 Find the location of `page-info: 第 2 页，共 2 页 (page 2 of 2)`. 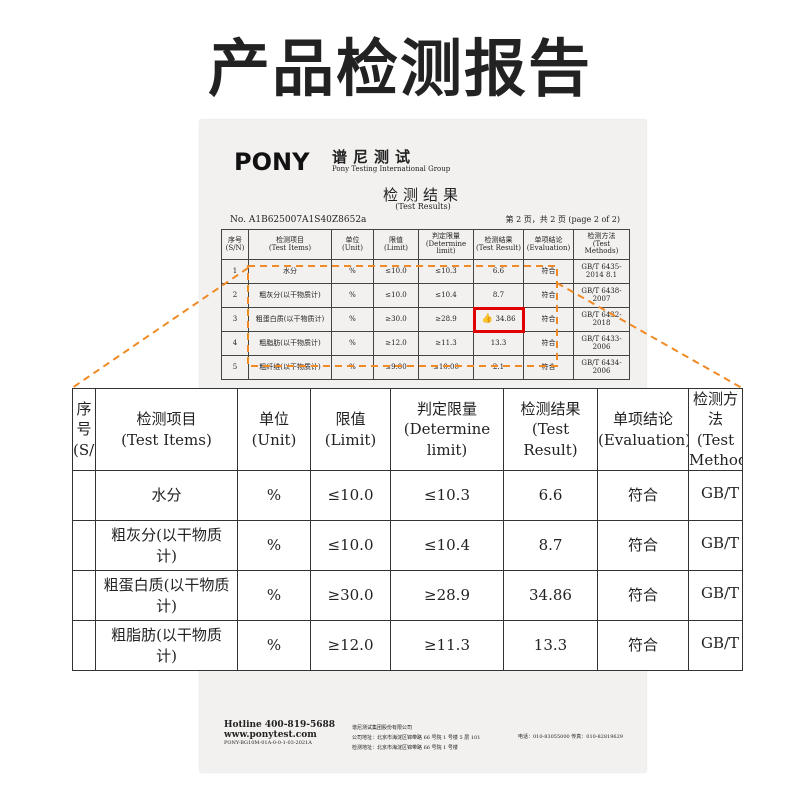

page-info: 第 2 页，共 2 页 (page 2 of 2) is located at coordinates (562, 219).